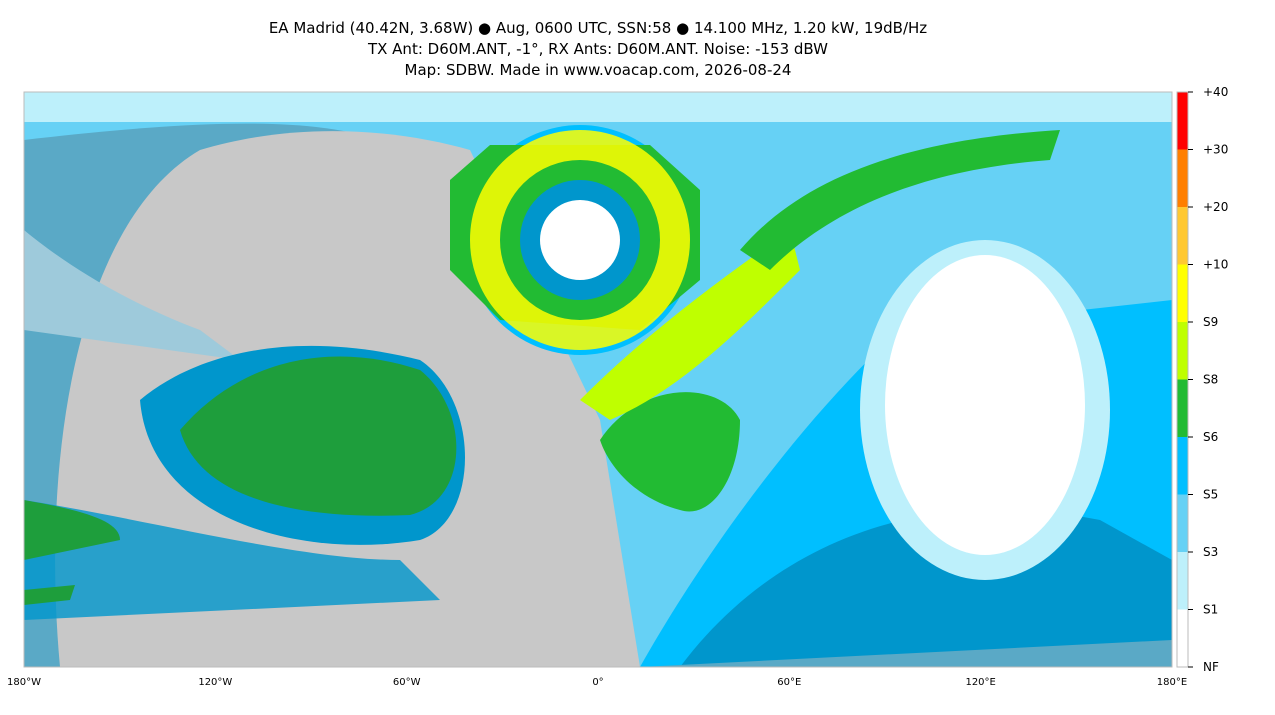 This screenshot has width=1275, height=715. What do you see at coordinates (789, 682) in the screenshot?
I see `x-tick-label: 60°E` at bounding box center [789, 682].